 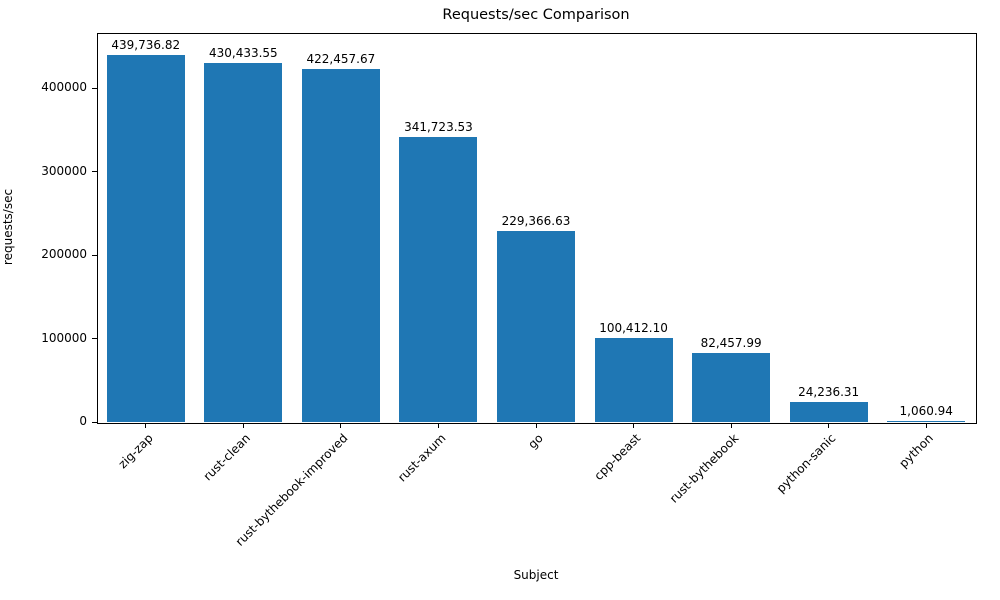 What do you see at coordinates (916, 451) in the screenshot?
I see `x-tick-label: python` at bounding box center [916, 451].